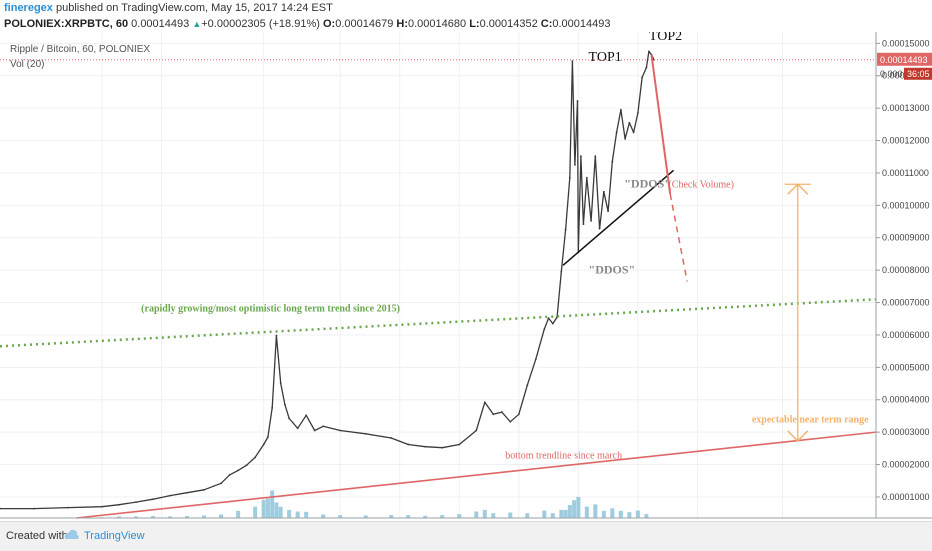  Describe the element at coordinates (197, 24) in the screenshot. I see `up-arrow-icon: ▲` at that location.